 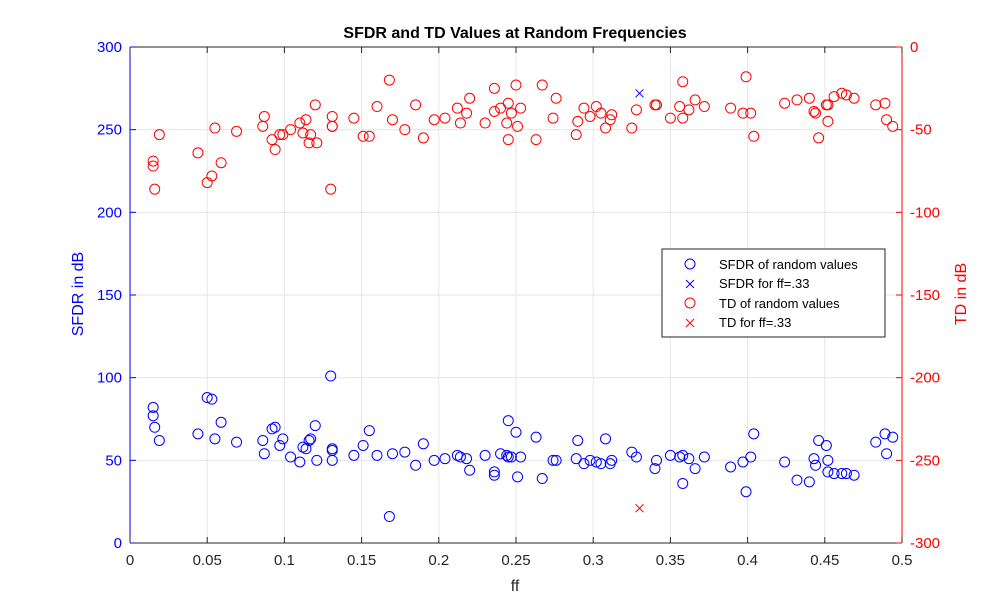 What do you see at coordinates (113, 460) in the screenshot?
I see `left-y-tick-label: 50` at bounding box center [113, 460].